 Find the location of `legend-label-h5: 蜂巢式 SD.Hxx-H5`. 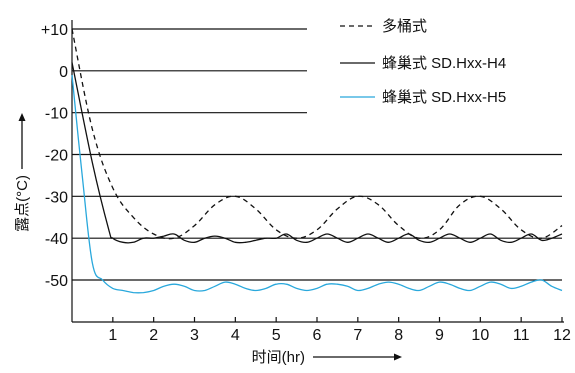

legend-label-h5: 蜂巢式 SD.Hxx-H5 is located at coordinates (444, 97).